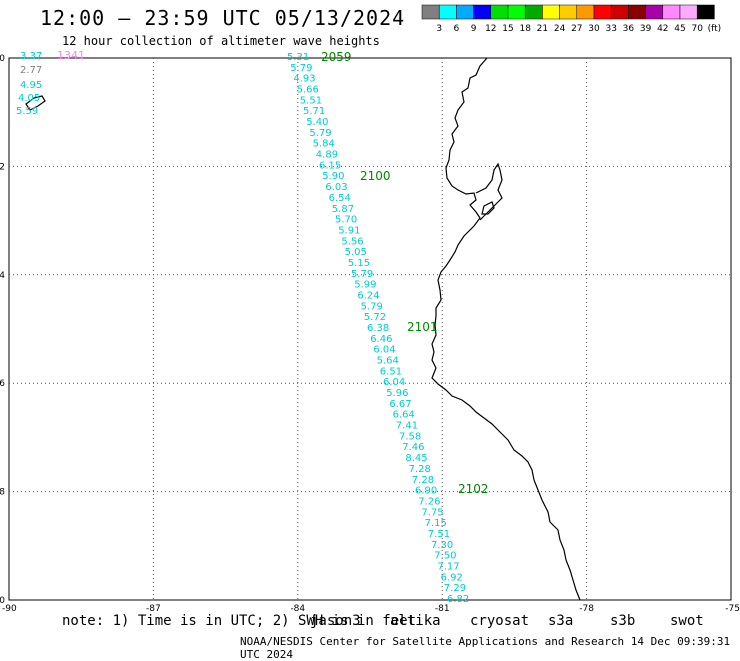 This screenshot has width=740, height=661. Describe the element at coordinates (442, 609) in the screenshot. I see `lon-tick-label: -81` at that location.